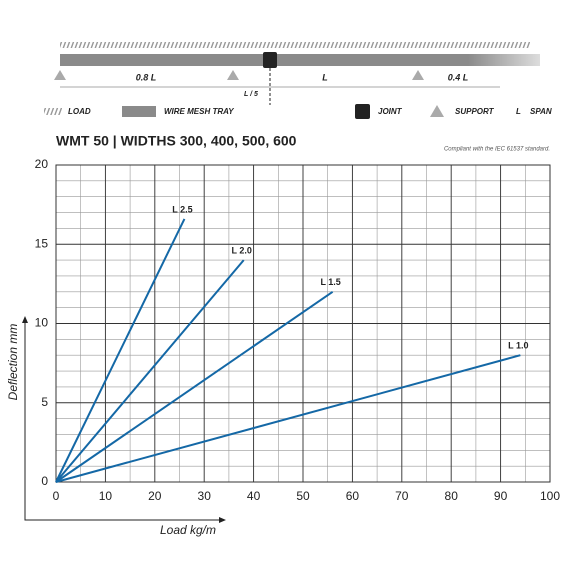 This screenshot has width=570, height=570. Describe the element at coordinates (325, 77) in the screenshot. I see `span-label: L` at that location.